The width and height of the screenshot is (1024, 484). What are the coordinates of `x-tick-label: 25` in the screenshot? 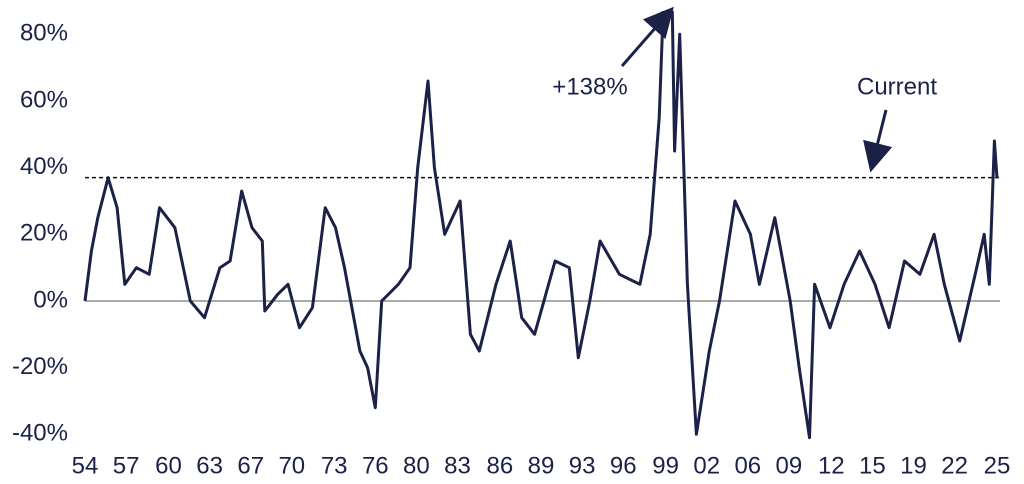 It's located at (997, 465).